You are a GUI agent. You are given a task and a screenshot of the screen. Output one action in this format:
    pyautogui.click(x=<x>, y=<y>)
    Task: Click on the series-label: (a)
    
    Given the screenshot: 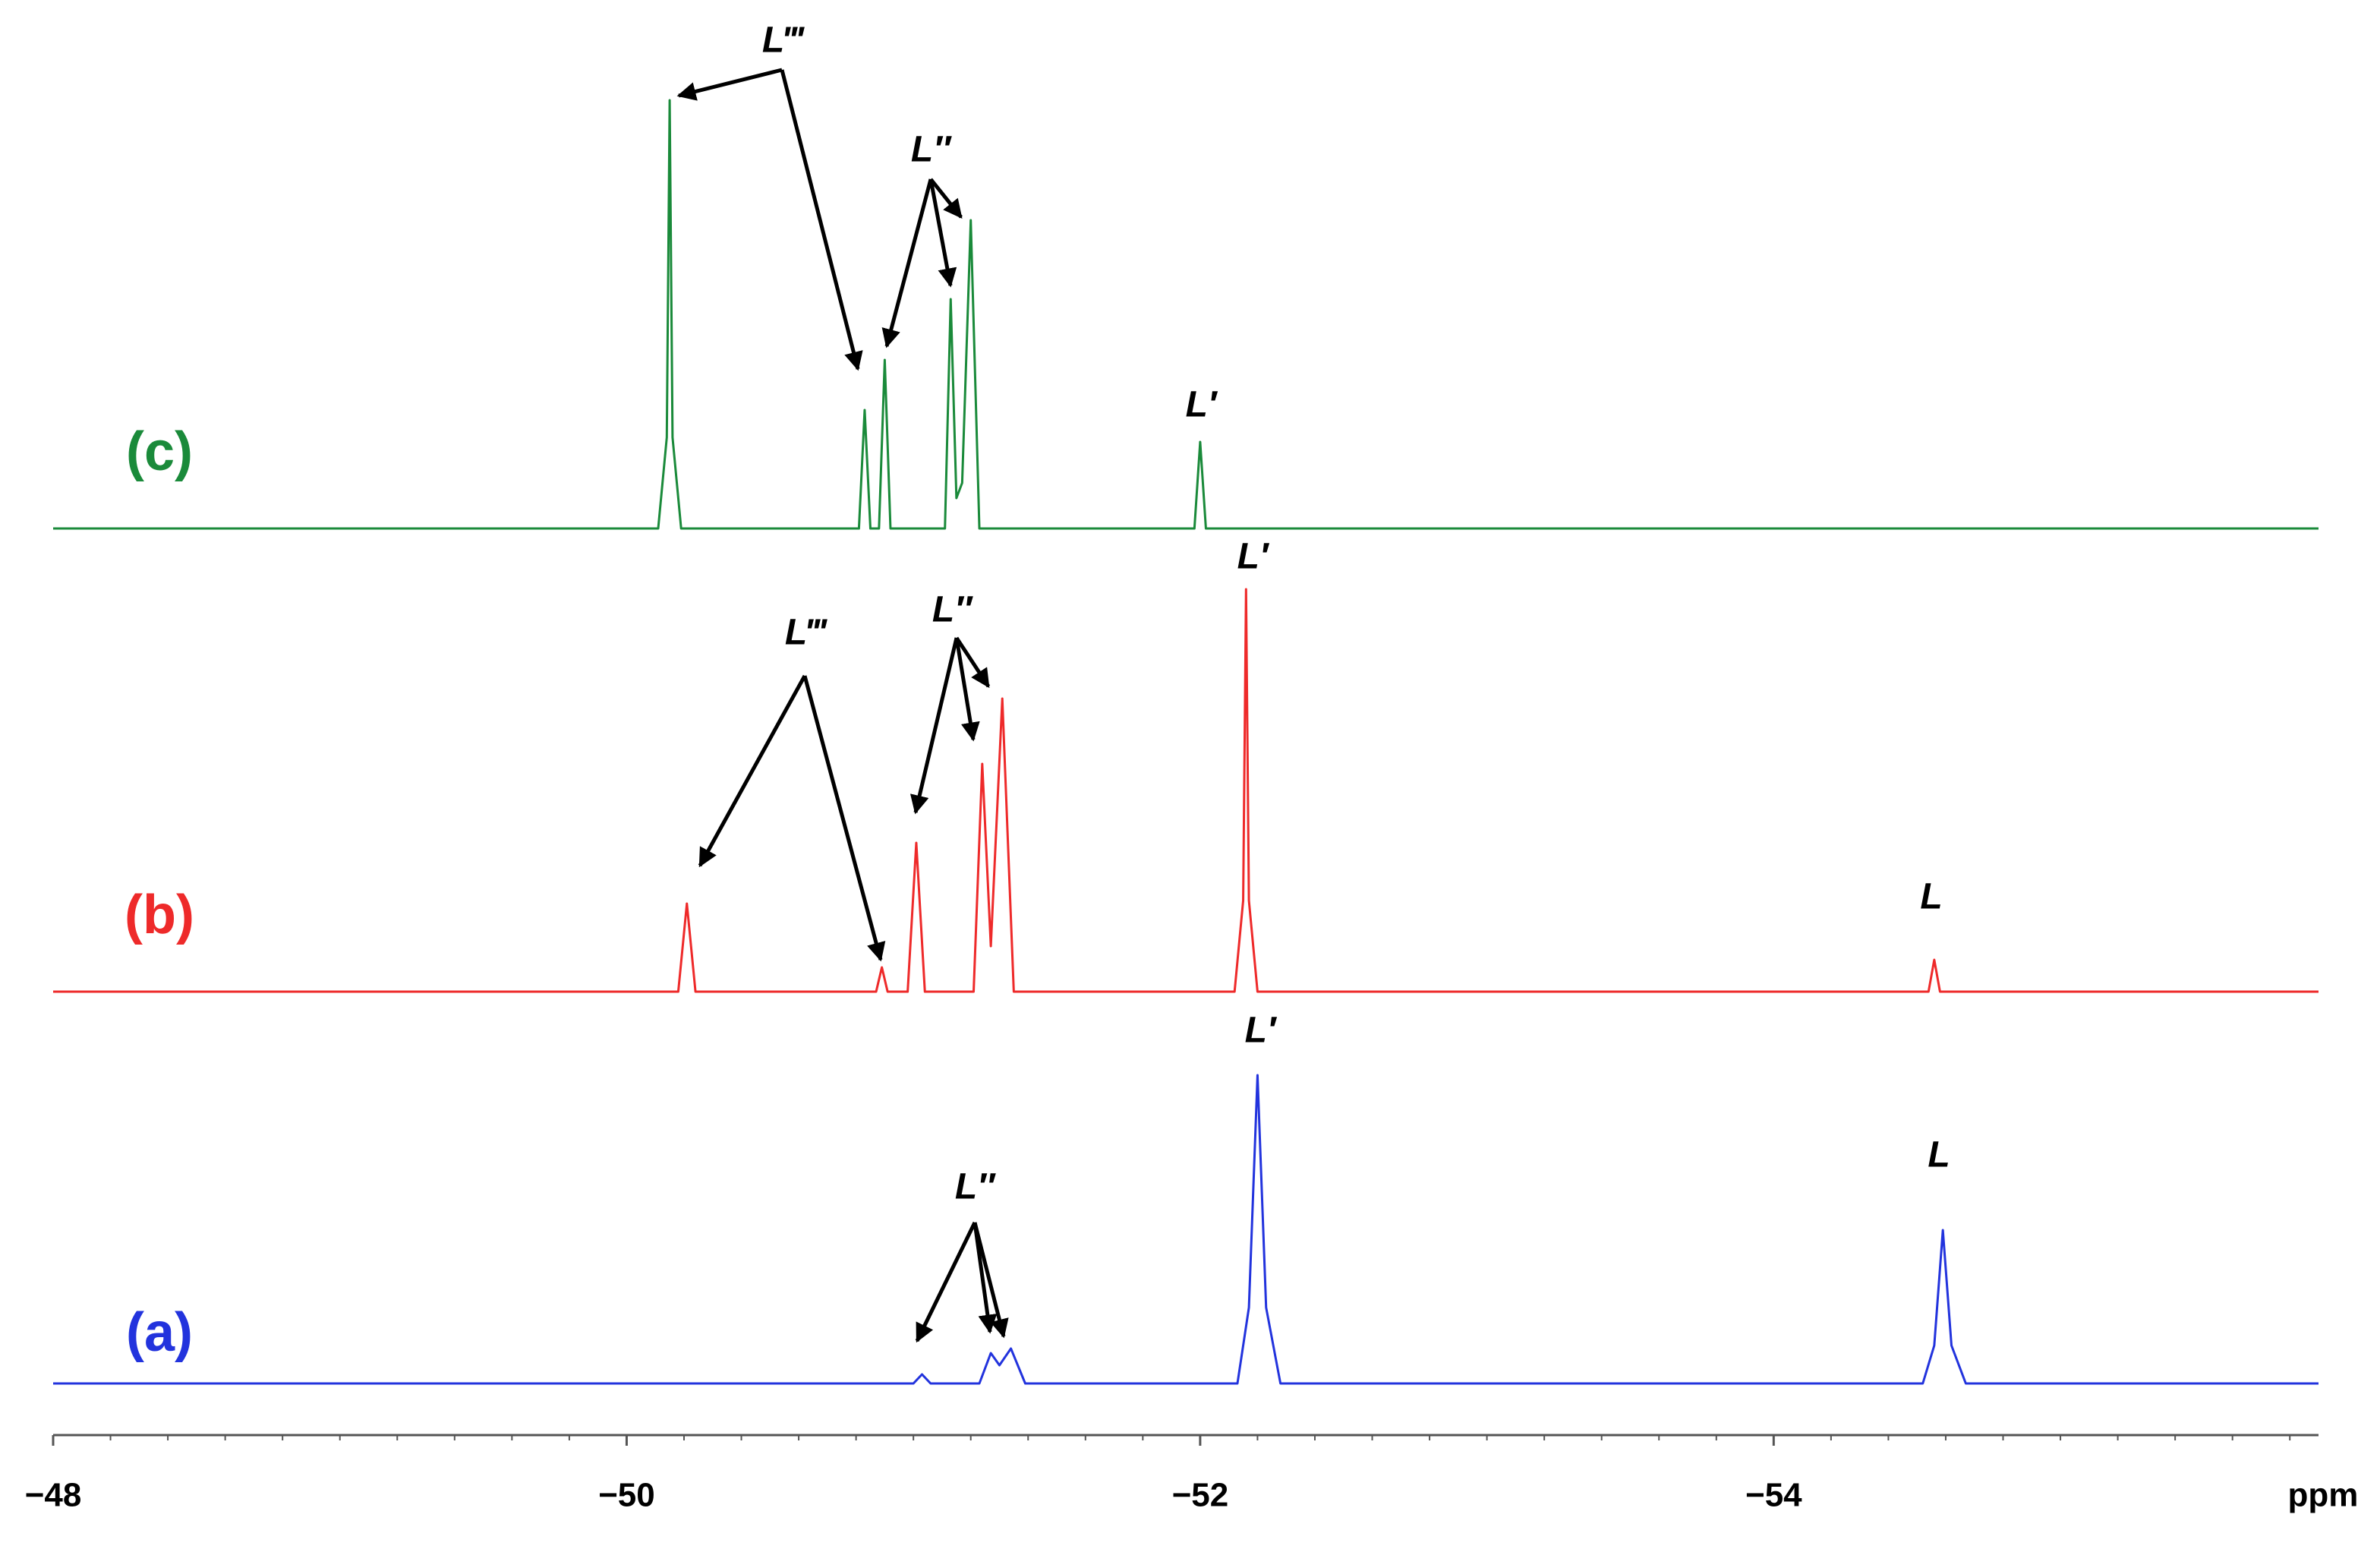 What is the action you would take?
    pyautogui.click(x=159, y=1332)
    